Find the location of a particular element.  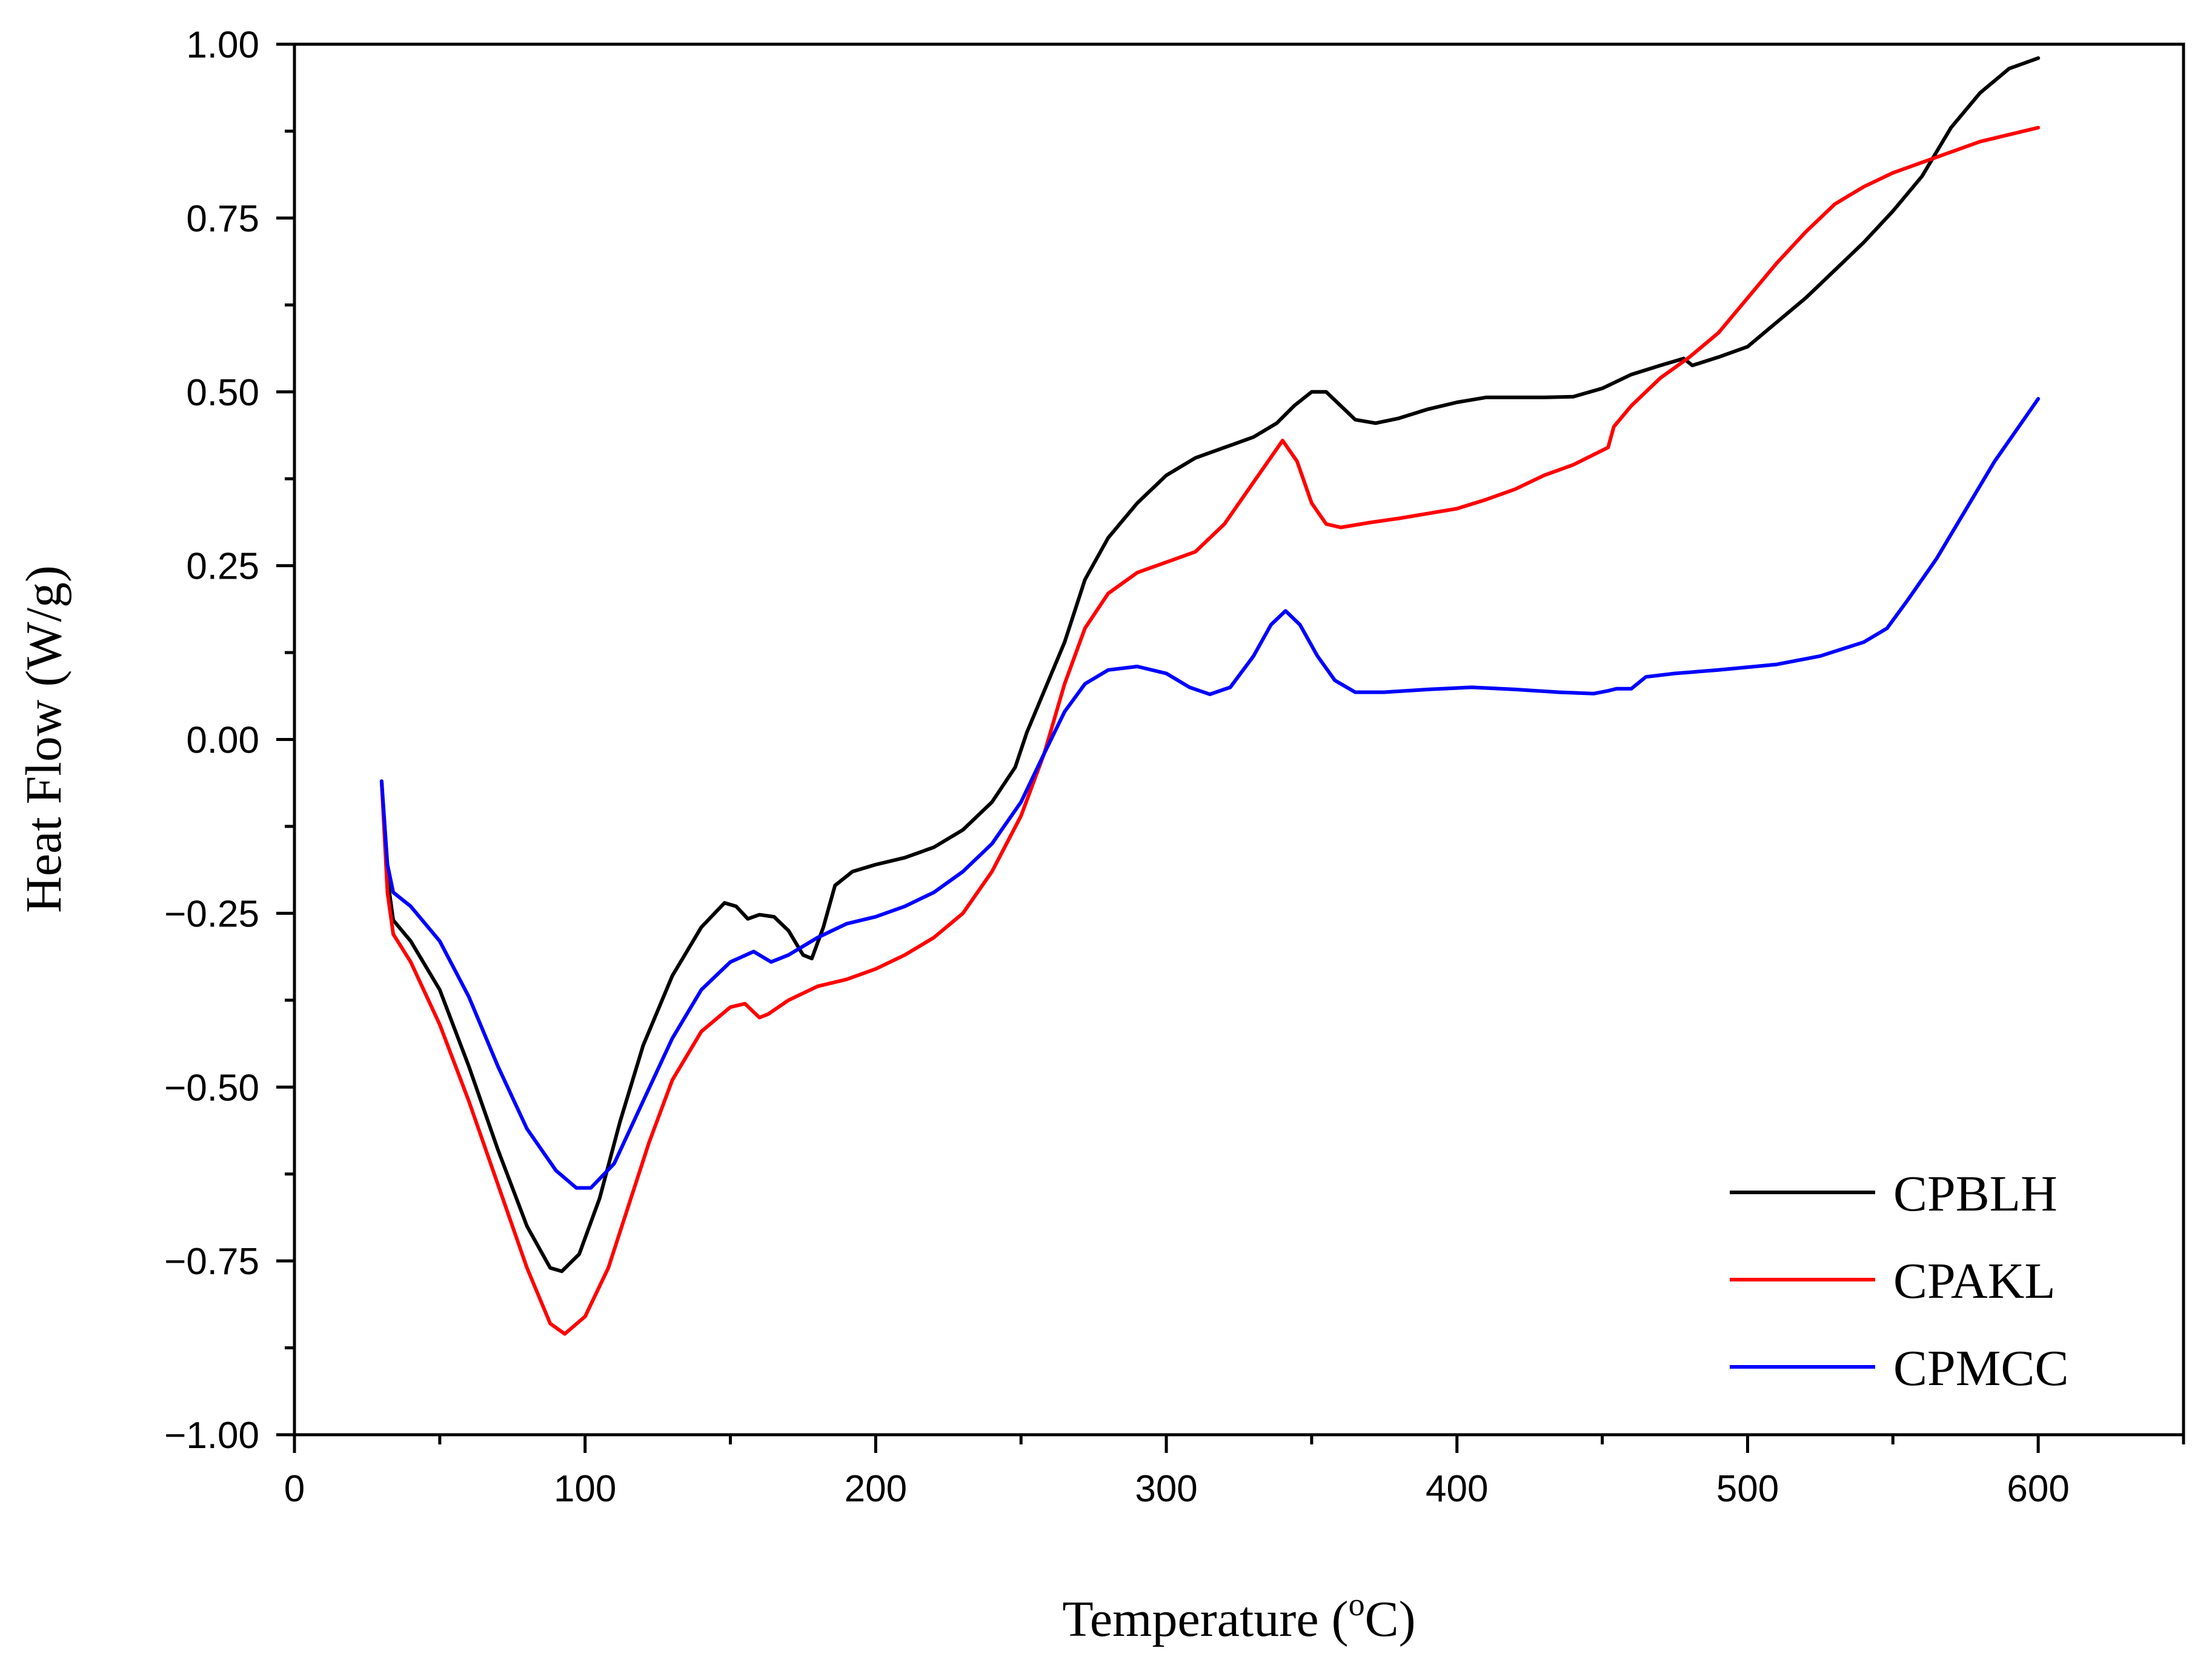

legend: CPBLH CPAKL CPMCC is located at coordinates (1899, 1281).